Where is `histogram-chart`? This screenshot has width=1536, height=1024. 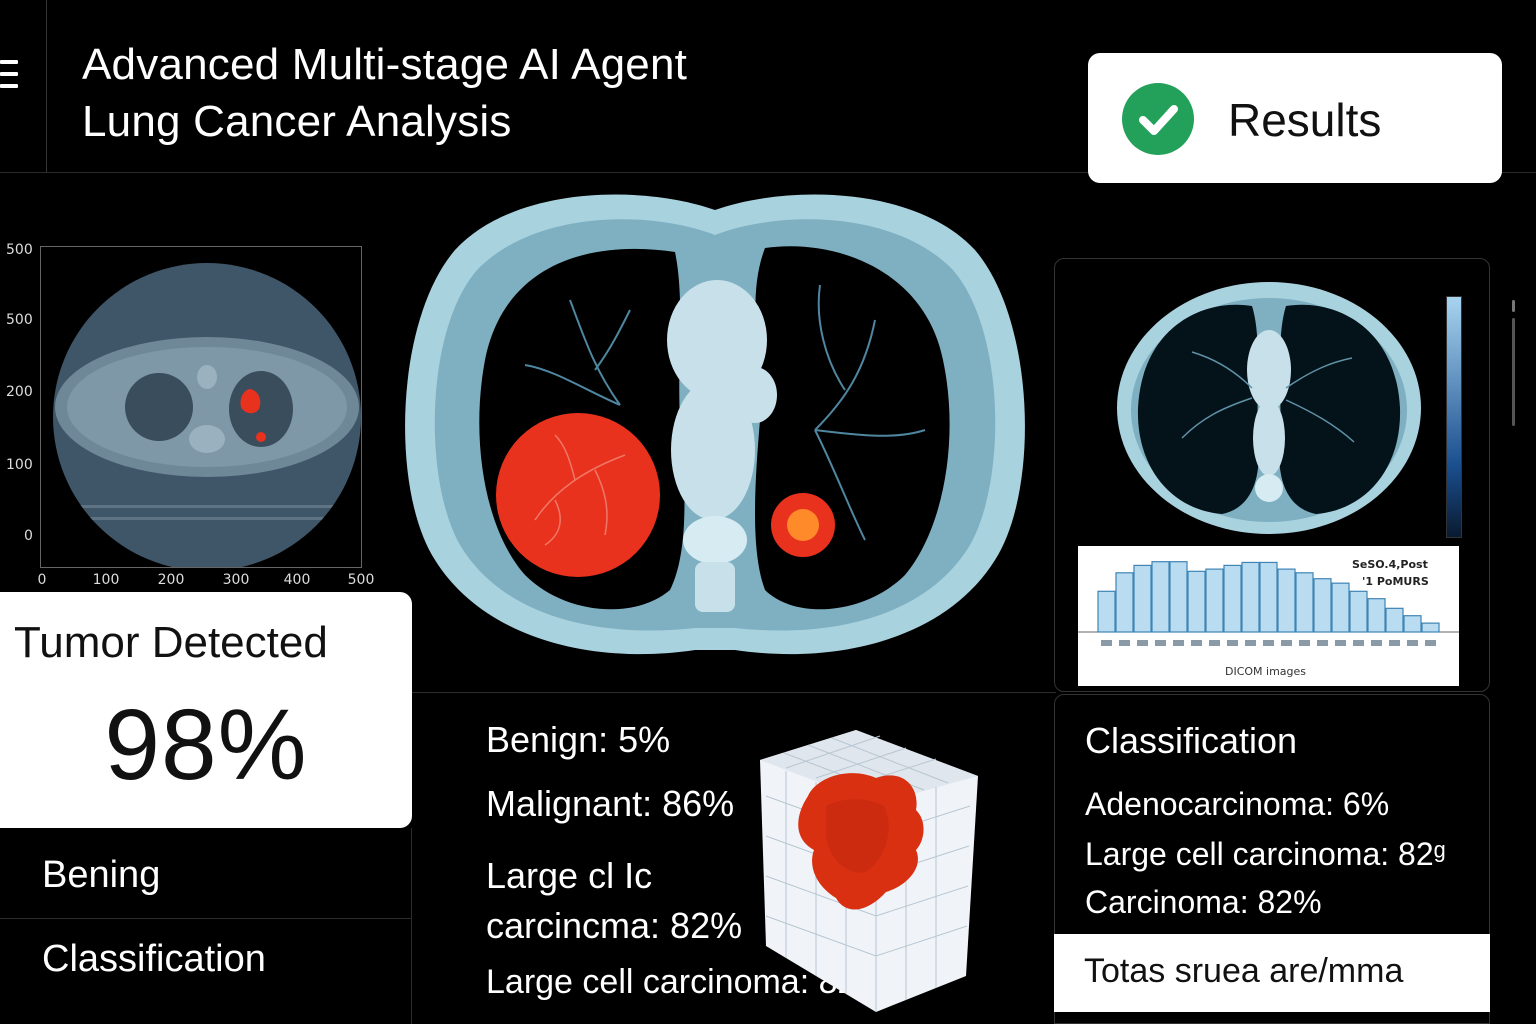
histogram-chart is located at coordinates (1268, 603).